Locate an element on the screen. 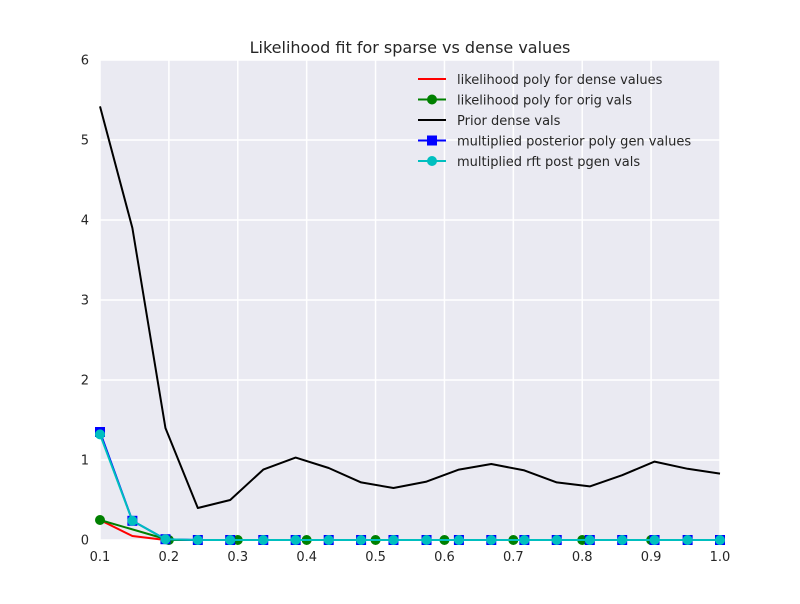 Image resolution: width=800 pixels, height=604 pixels. y-tick-label: 0 is located at coordinates (85, 541).